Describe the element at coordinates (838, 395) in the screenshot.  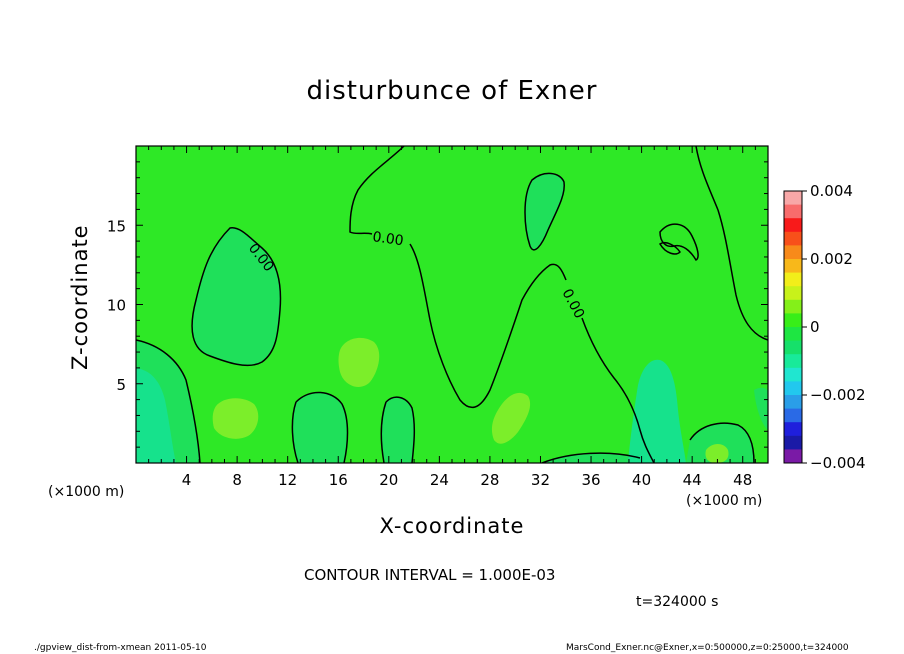
I see `colorbar-tick-label: −0.002` at that location.